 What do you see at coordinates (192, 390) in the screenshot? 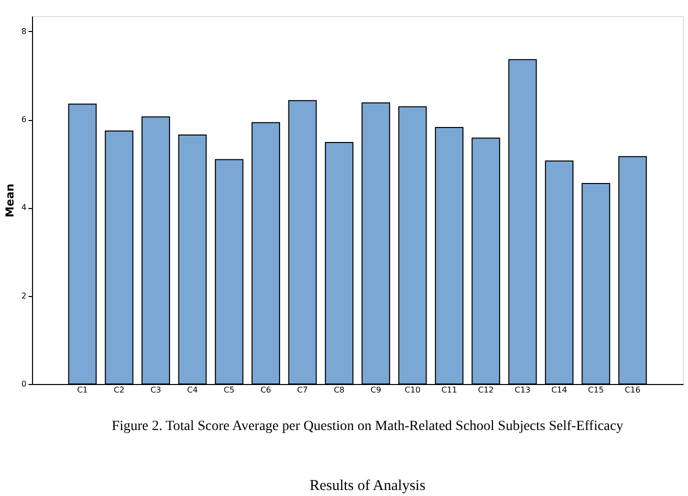
I see `x-tick-label: C4` at bounding box center [192, 390].